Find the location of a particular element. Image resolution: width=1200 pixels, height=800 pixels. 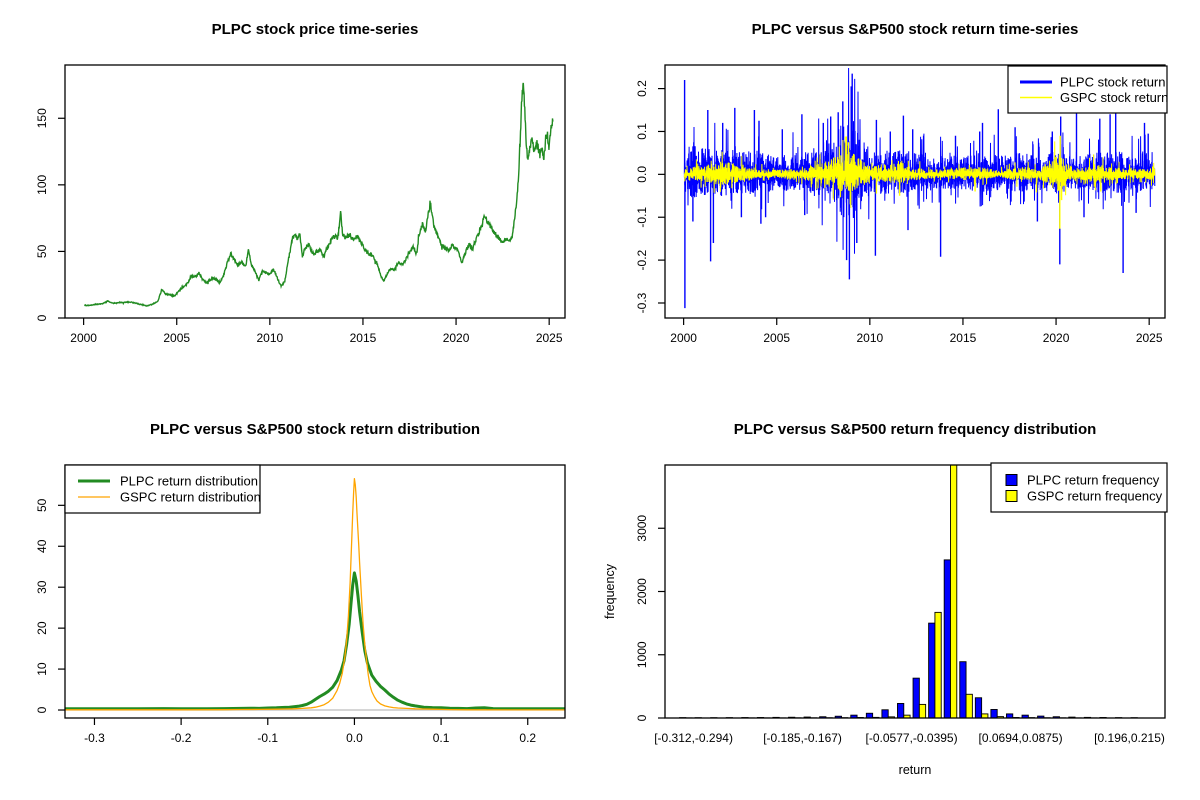

y-tick-label: 3000 is located at coordinates (642, 528).